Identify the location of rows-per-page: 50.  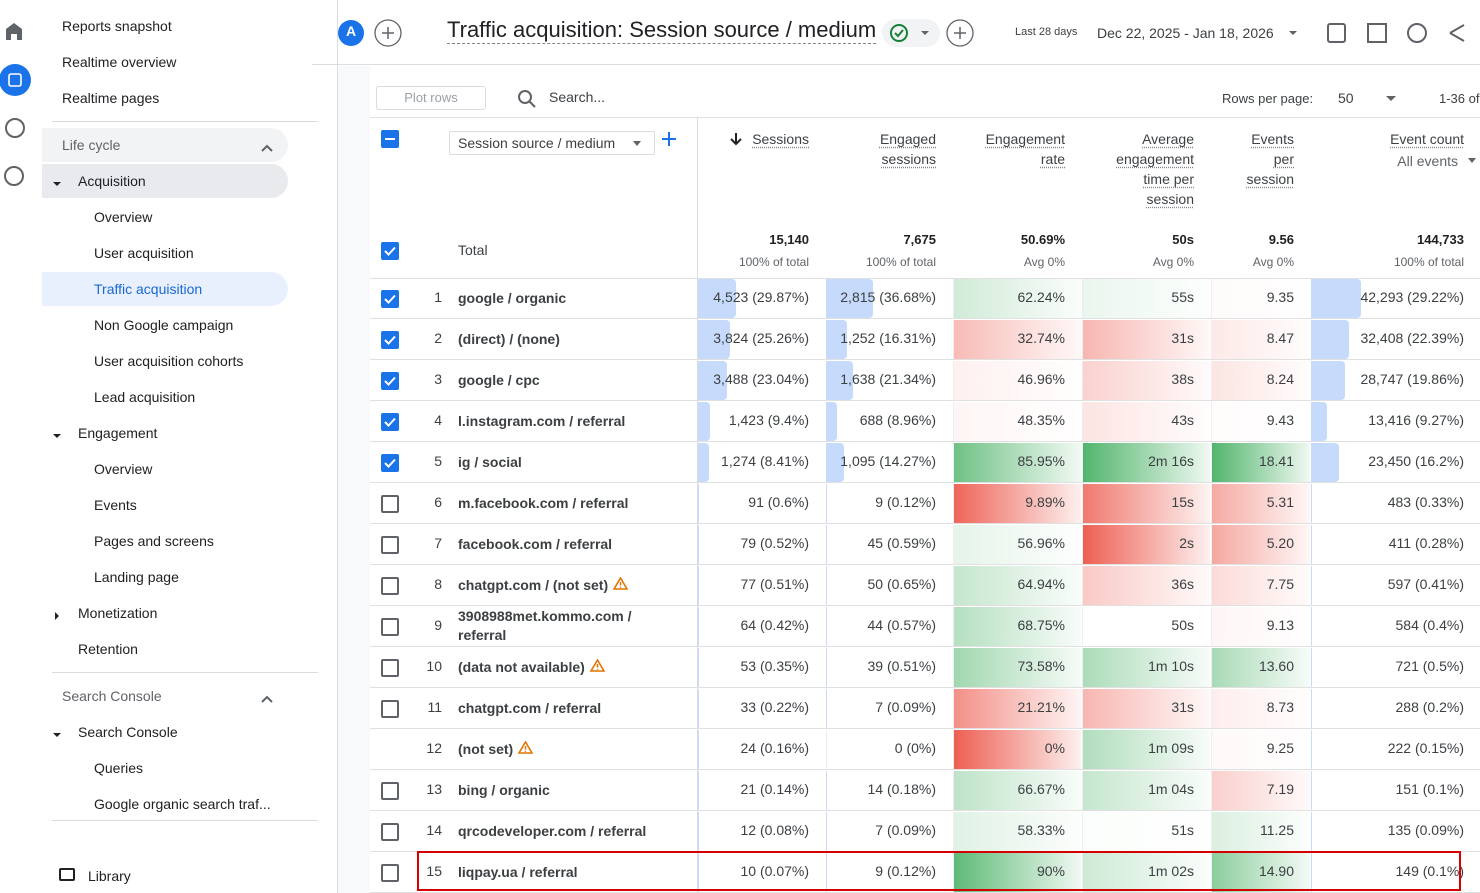
(1346, 98).